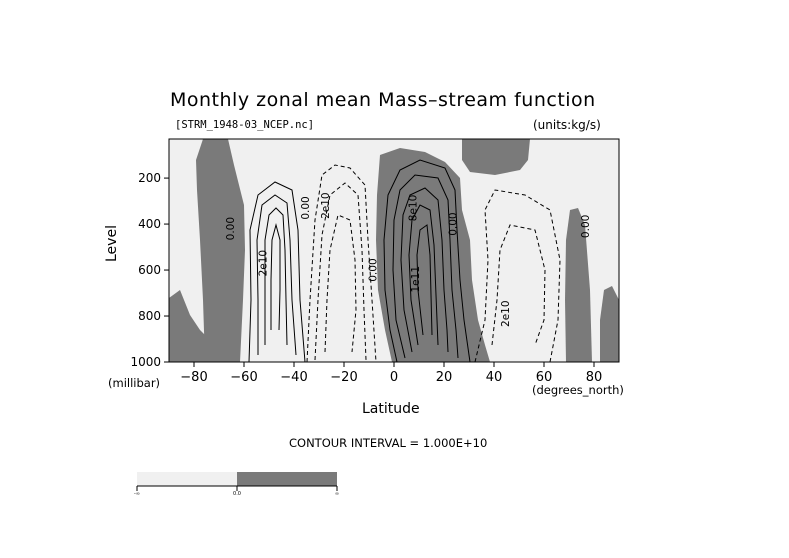 This screenshot has width=789, height=558. I want to click on legend-swatch-negative, so click(187, 479).